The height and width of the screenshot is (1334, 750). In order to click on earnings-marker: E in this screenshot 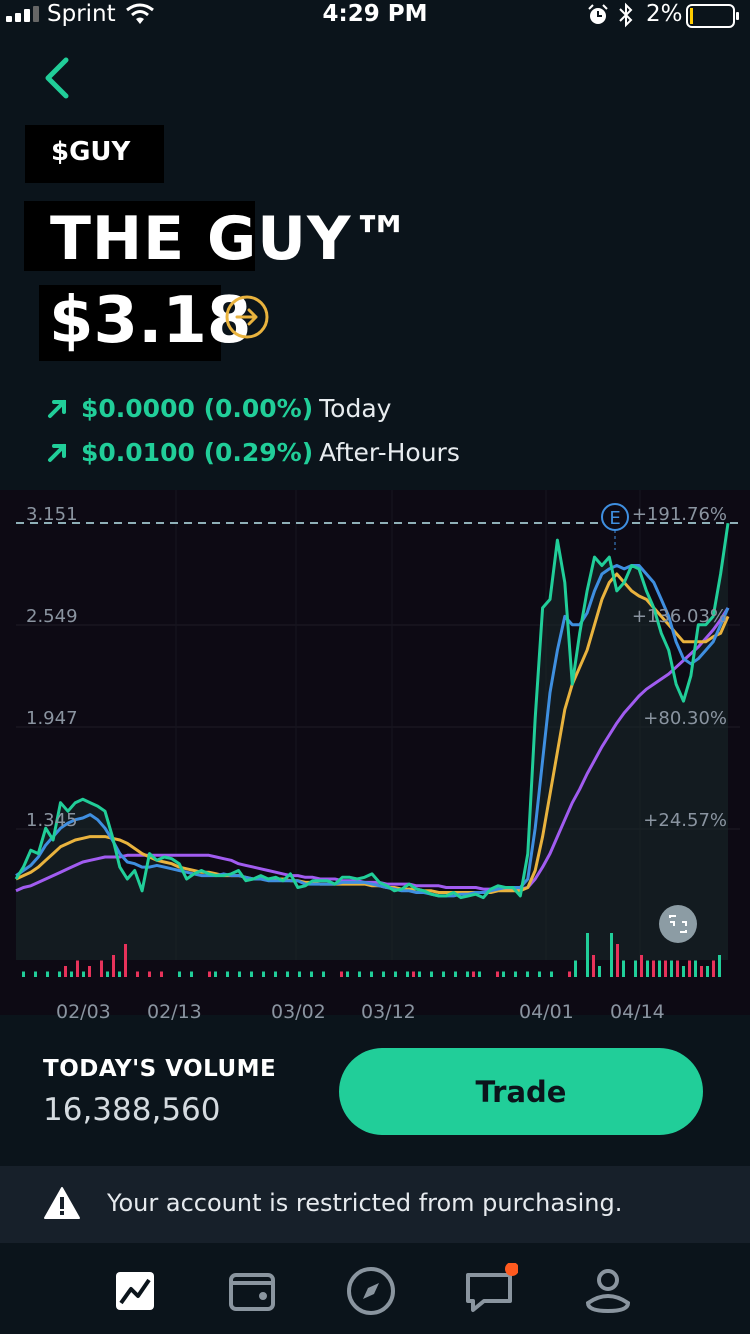, I will do `click(615, 526)`.